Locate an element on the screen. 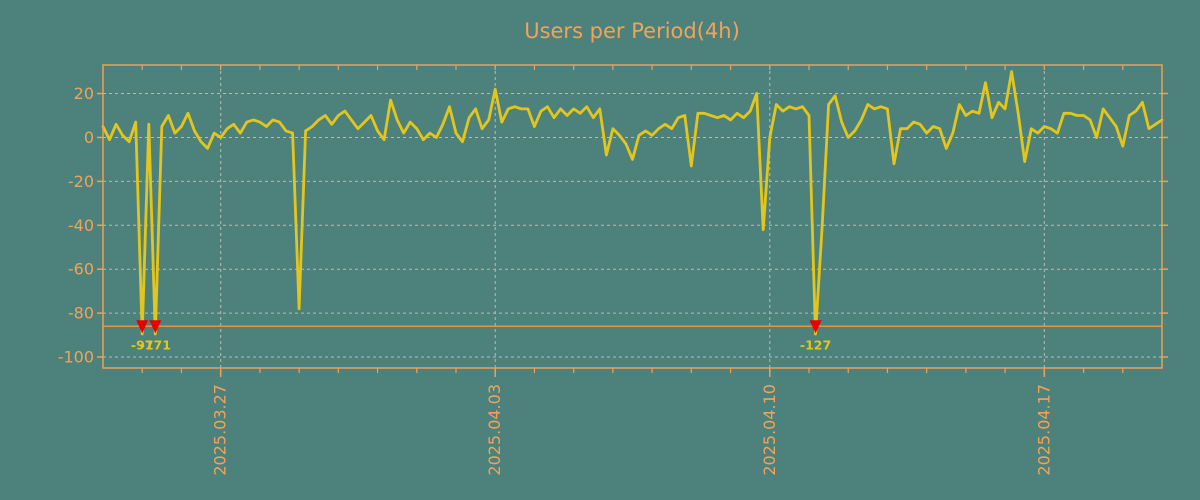 The height and width of the screenshot is (500, 1200). y-tick-label: -100 is located at coordinates (76, 357).